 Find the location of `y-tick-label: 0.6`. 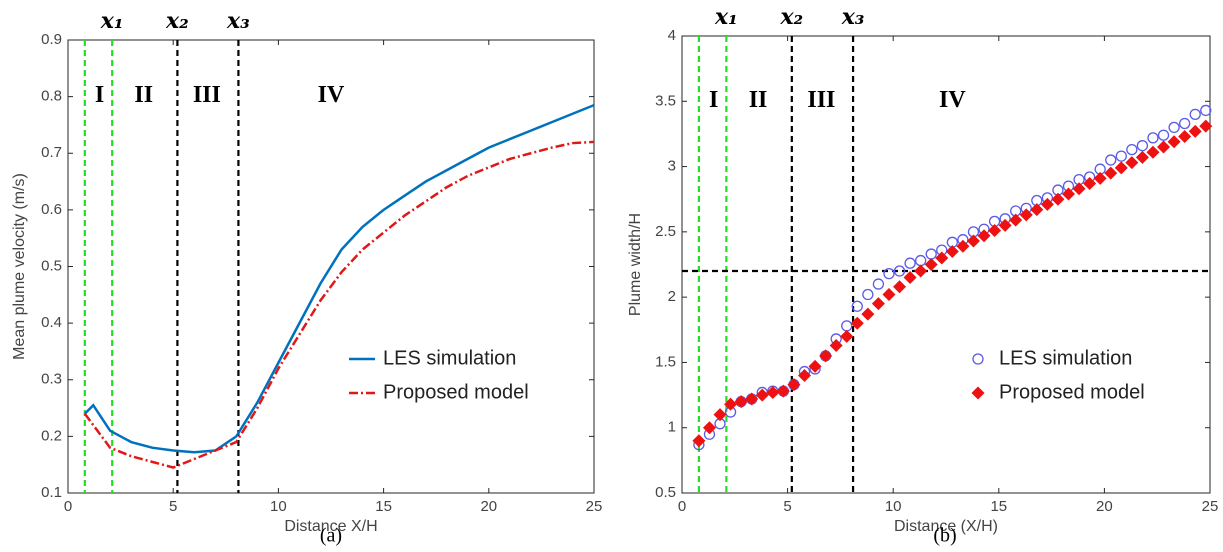

y-tick-label: 0.6 is located at coordinates (51, 209).